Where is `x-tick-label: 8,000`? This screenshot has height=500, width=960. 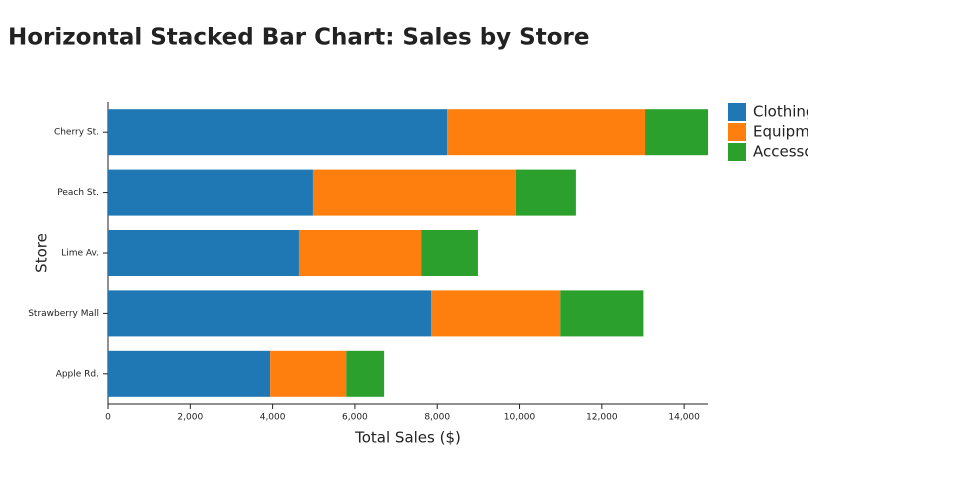 x-tick-label: 8,000 is located at coordinates (437, 418).